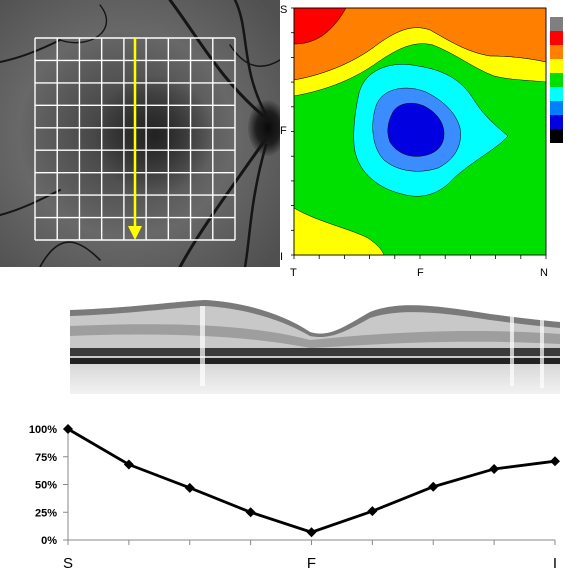  What do you see at coordinates (293, 273) in the screenshot?
I see `axis-label-t: T` at bounding box center [293, 273].